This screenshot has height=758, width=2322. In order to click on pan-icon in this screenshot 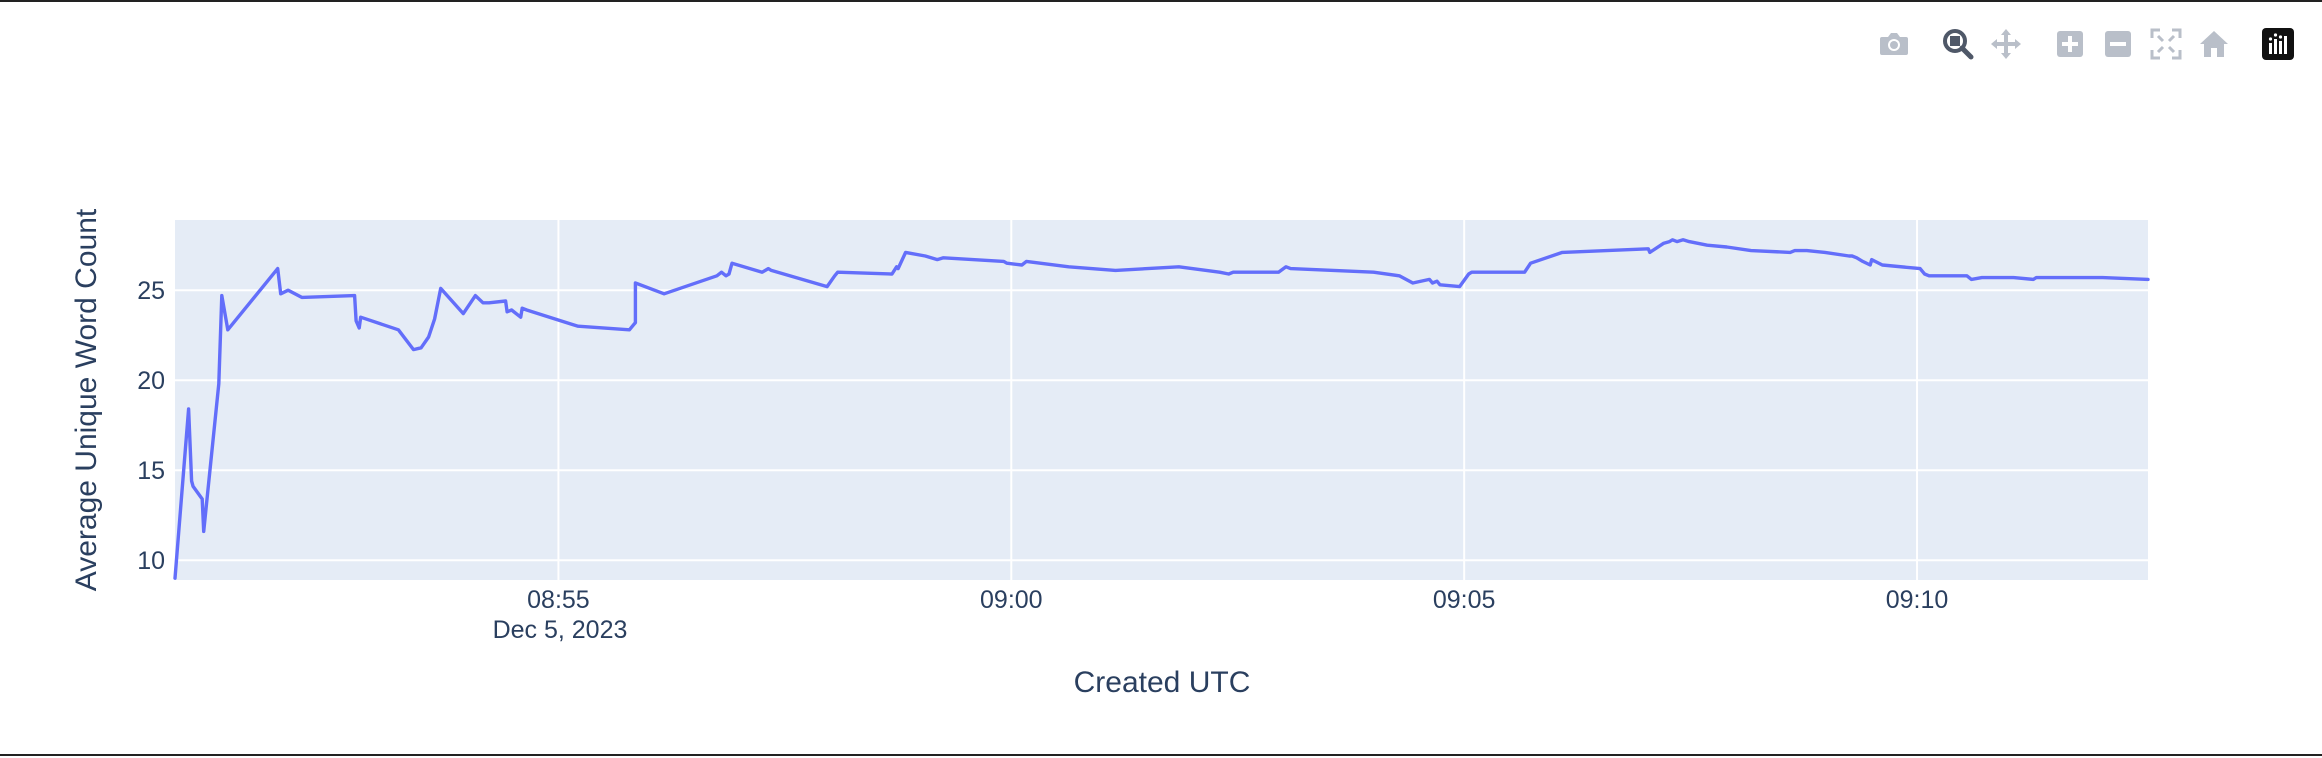, I will do `click(2006, 44)`.